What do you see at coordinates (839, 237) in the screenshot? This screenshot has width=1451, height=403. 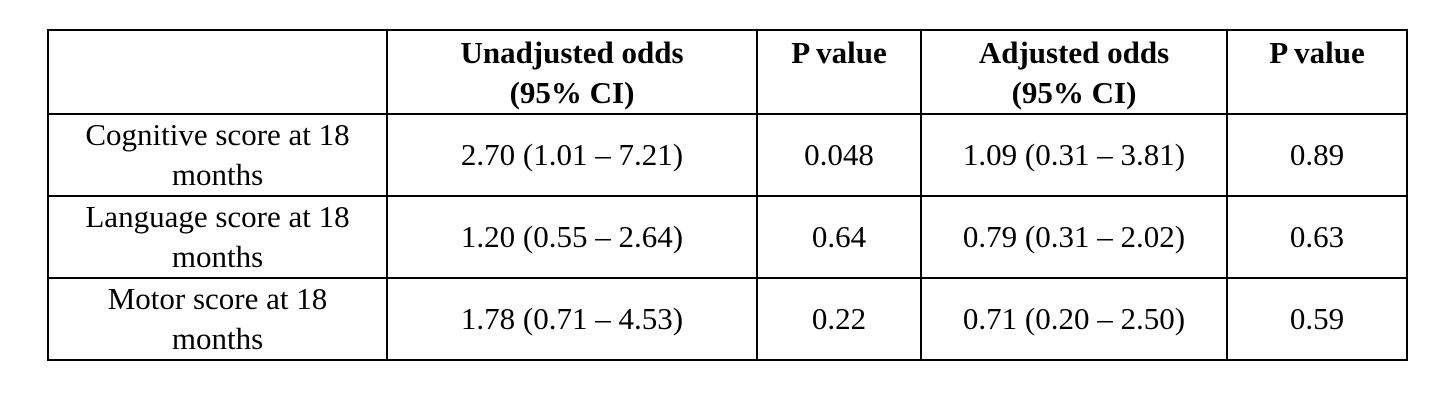 I see `cell-unadjusted-p-value: 0.64` at bounding box center [839, 237].